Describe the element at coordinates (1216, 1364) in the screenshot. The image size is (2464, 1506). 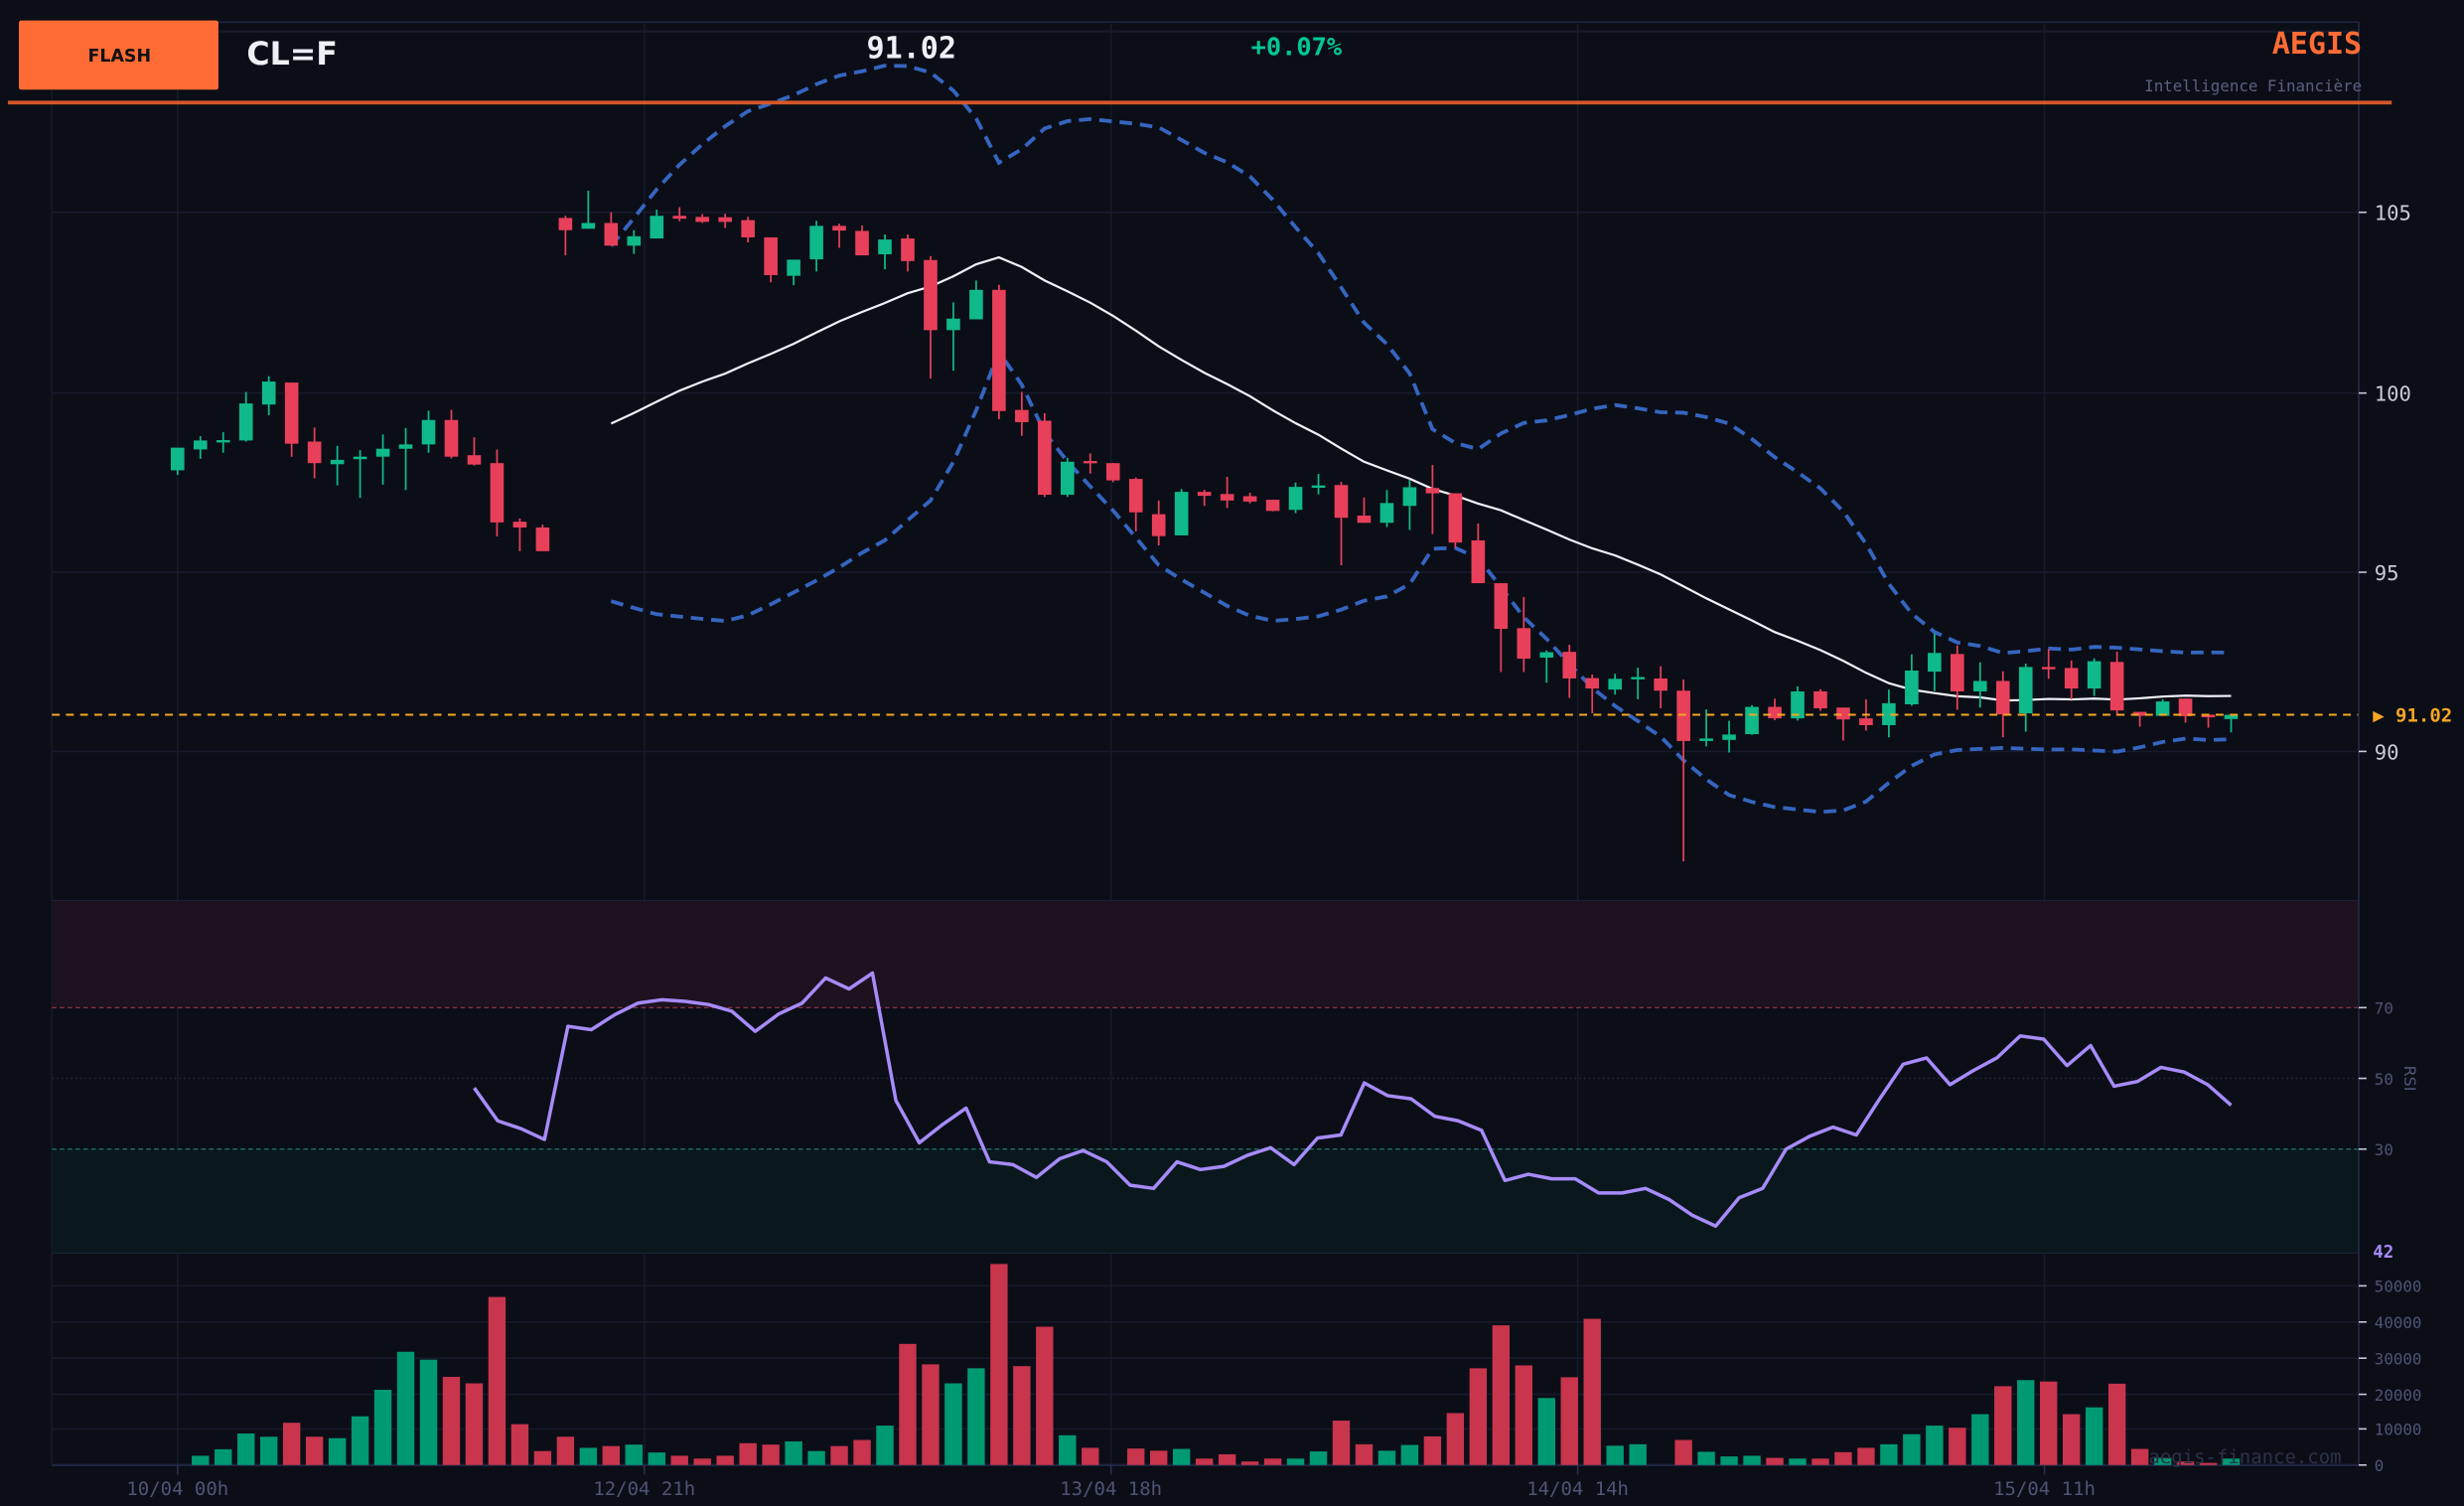
I see `volume-series` at that location.